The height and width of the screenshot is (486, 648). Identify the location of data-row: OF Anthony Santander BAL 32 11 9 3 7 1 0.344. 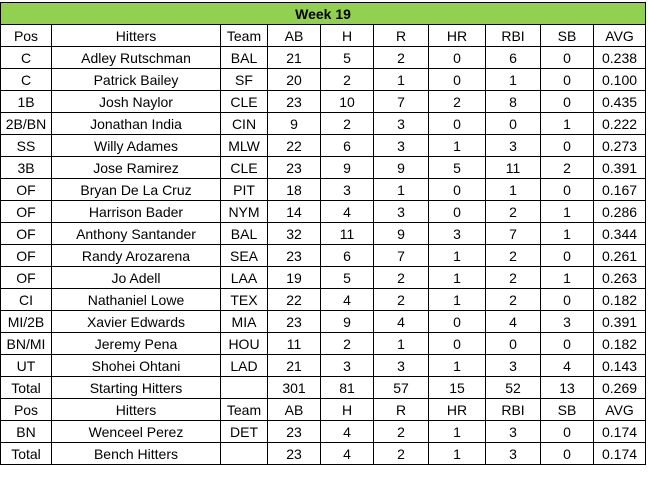
(323, 233).